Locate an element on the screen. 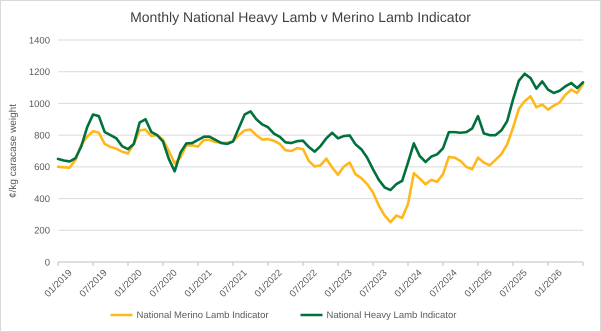 The height and width of the screenshot is (332, 601). y-tick-label: 400 is located at coordinates (42, 199).